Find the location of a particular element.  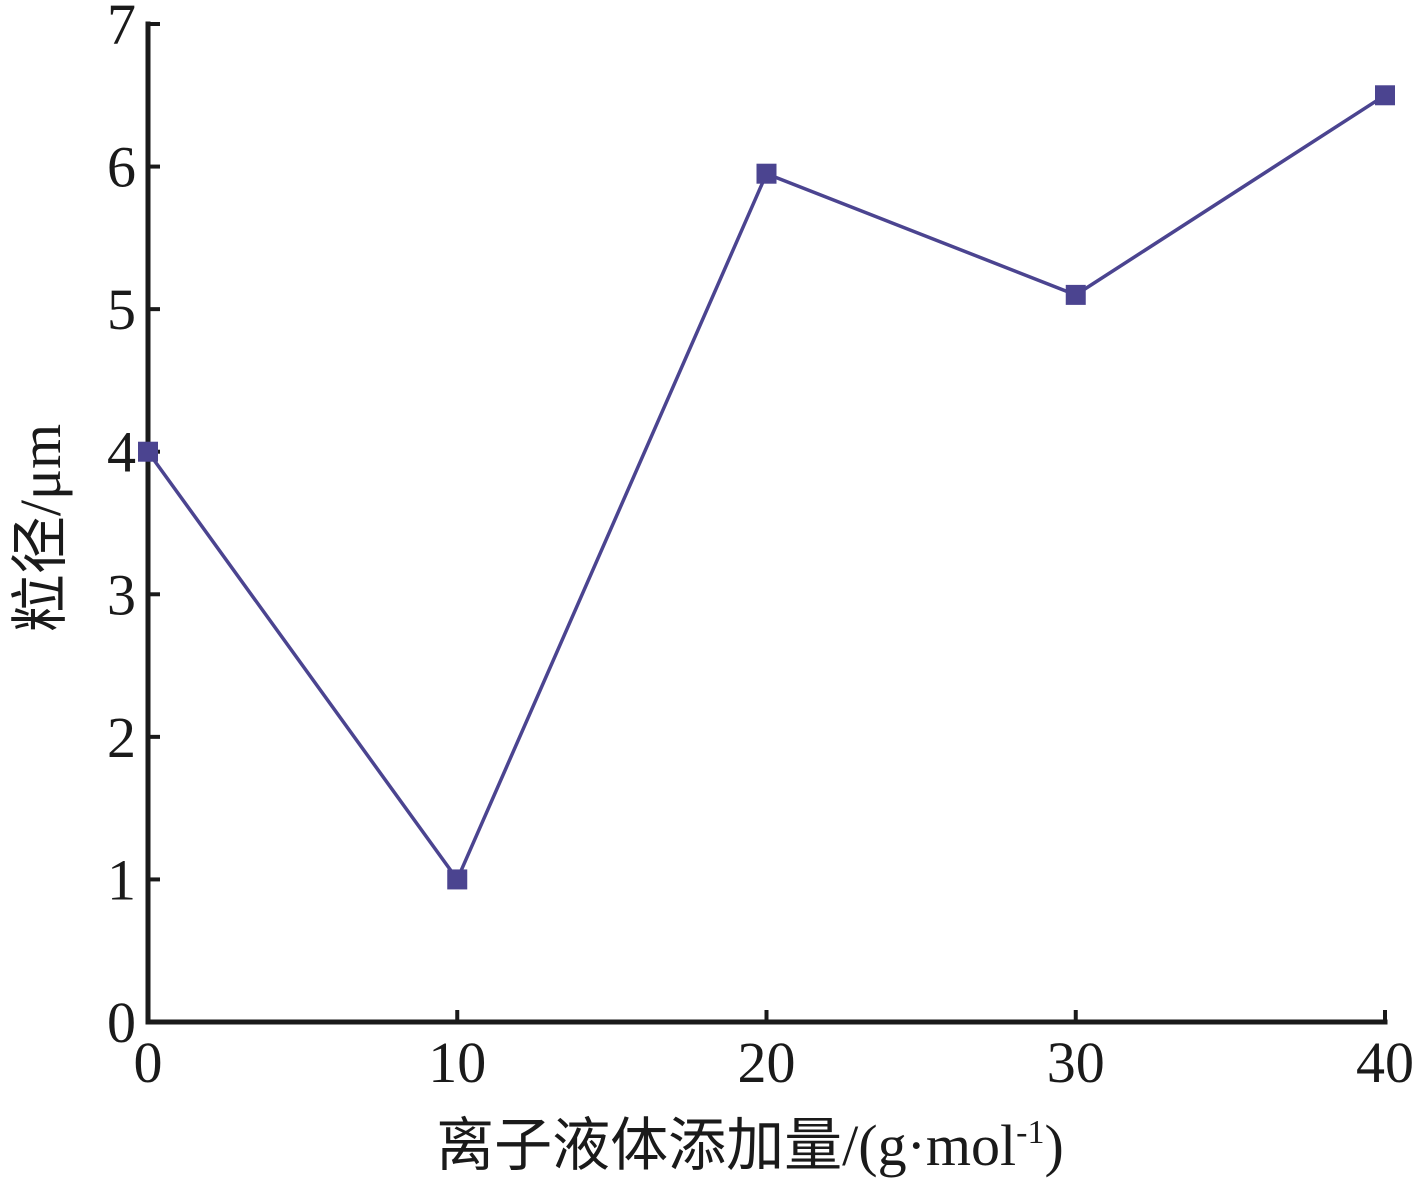

x-tick-label: 30 is located at coordinates (1076, 1062).